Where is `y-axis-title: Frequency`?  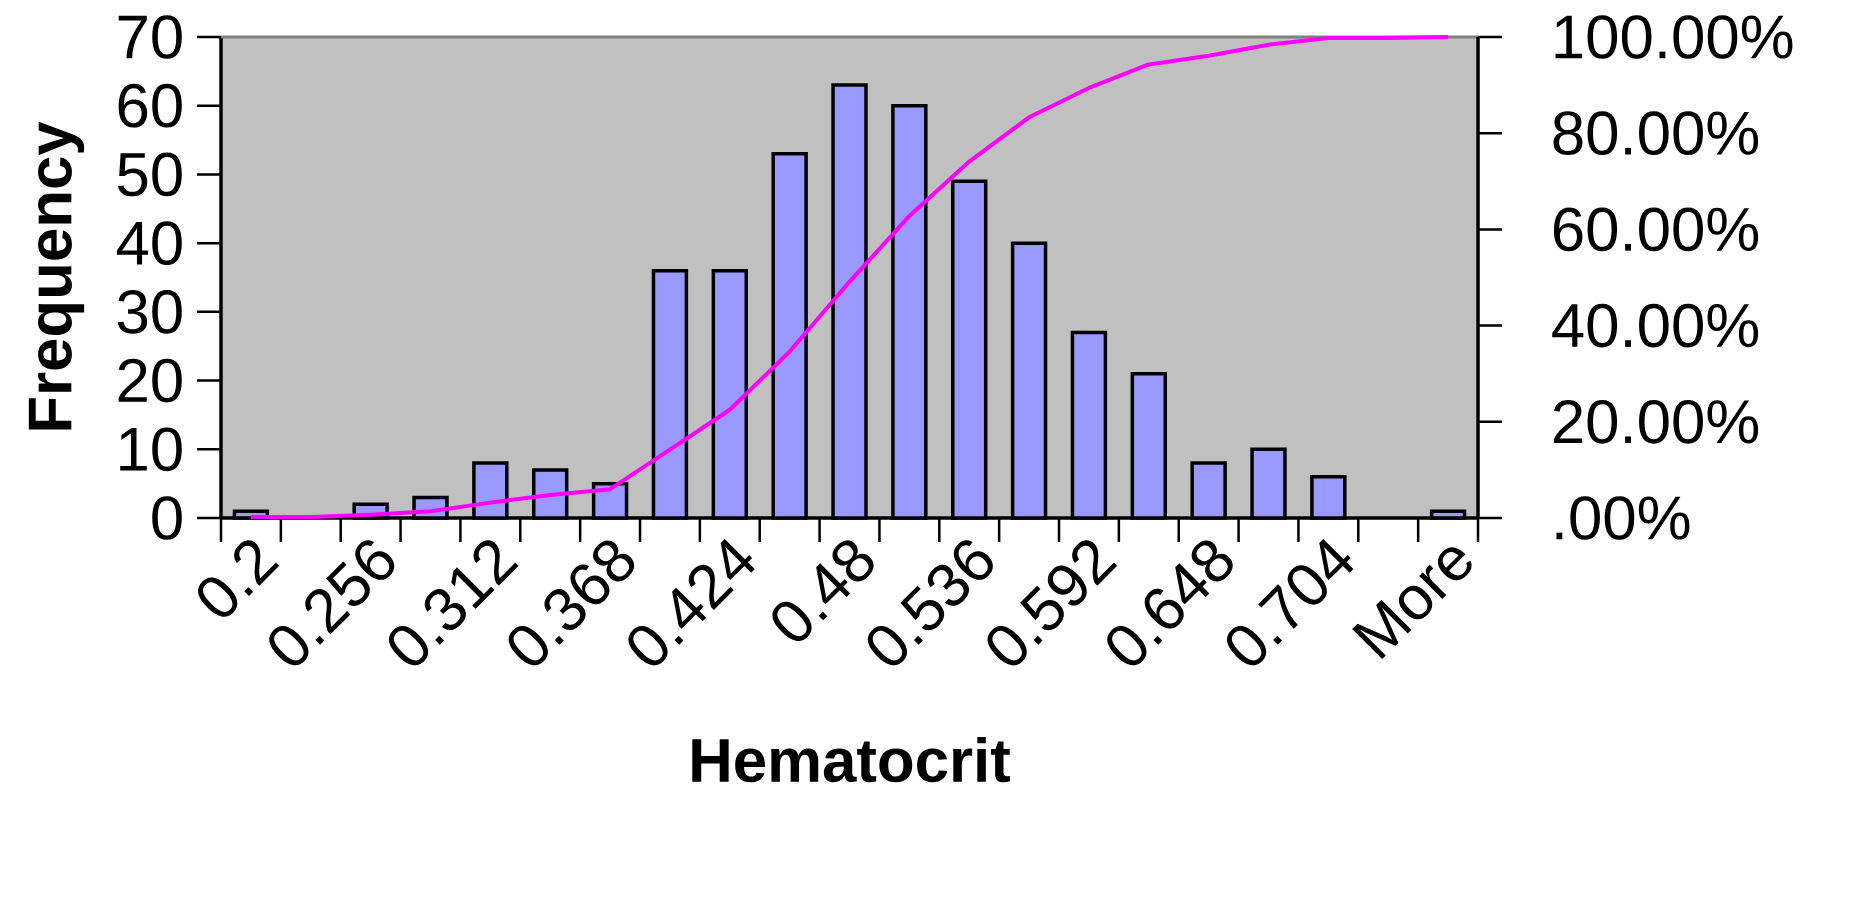 y-axis-title: Frequency is located at coordinates (56, 275).